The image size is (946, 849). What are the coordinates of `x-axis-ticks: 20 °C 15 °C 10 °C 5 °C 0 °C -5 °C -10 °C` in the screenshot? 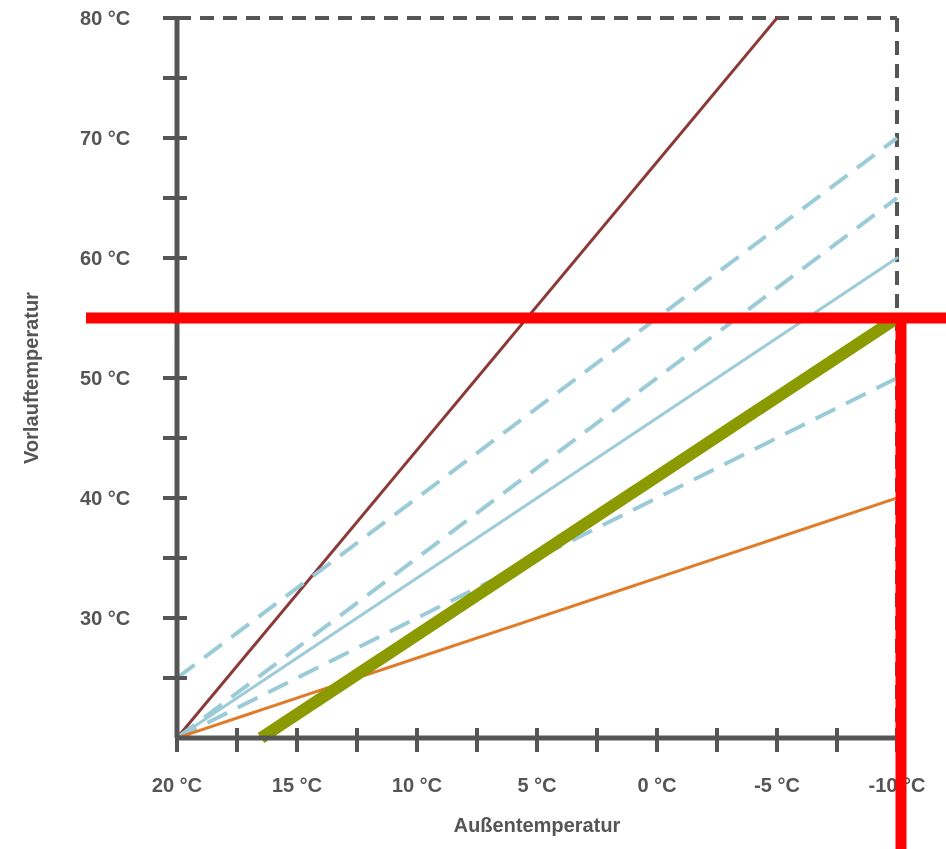 It's located at (538, 762).